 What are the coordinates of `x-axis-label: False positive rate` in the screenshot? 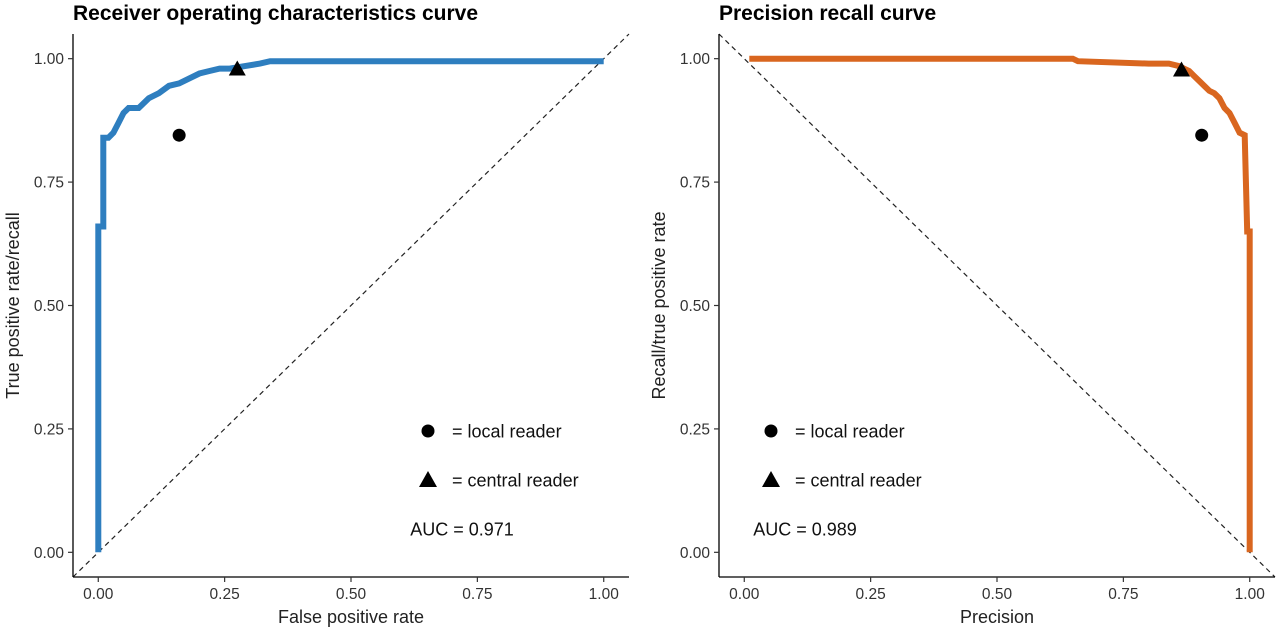 It's located at (351, 617).